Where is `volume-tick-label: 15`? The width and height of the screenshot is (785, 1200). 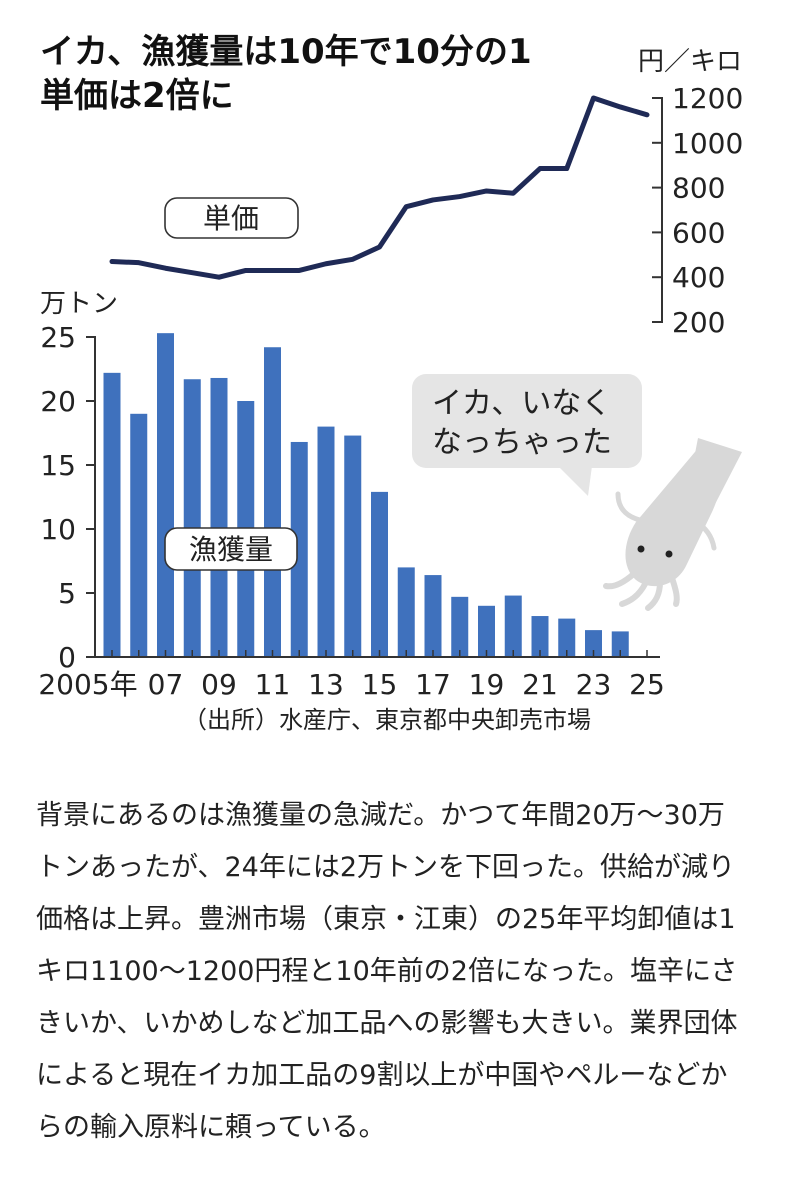 volume-tick-label: 15 is located at coordinates (58, 465).